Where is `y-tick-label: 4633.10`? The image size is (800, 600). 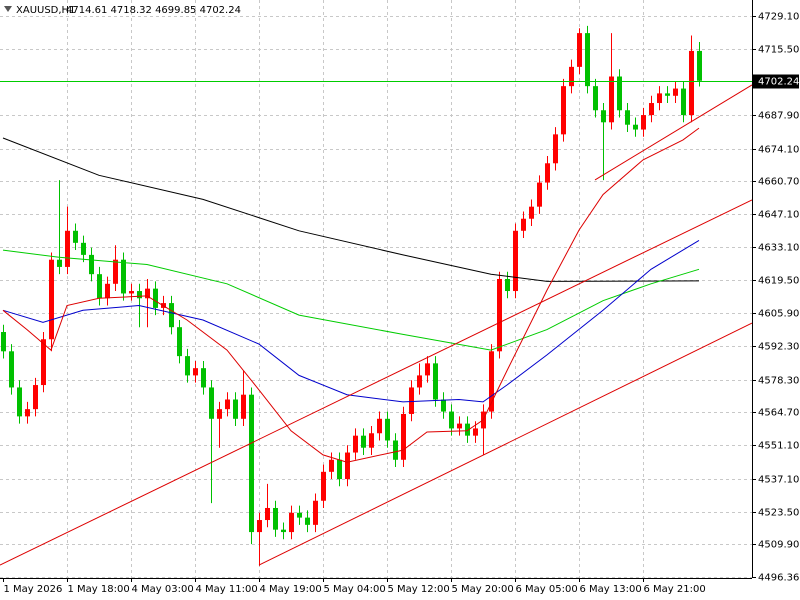 y-tick-label: 4633.10 is located at coordinates (778, 248).